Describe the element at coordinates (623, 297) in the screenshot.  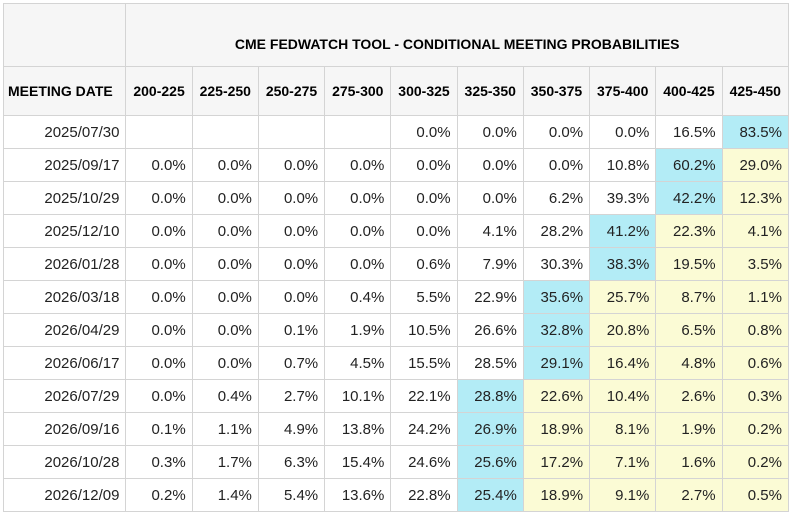
I see `probability-cell: 25.7%` at that location.